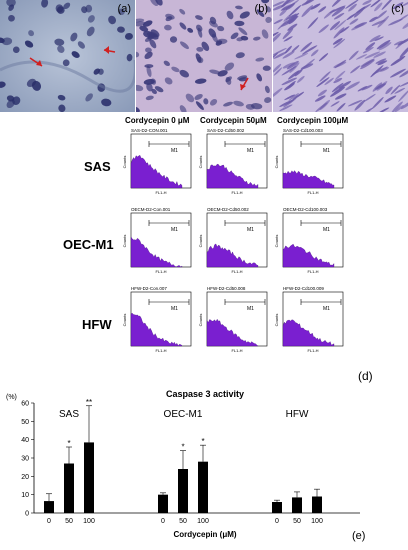  What do you see at coordinates (97, 166) in the screenshot?
I see `row-label-sas: SAS` at bounding box center [97, 166].